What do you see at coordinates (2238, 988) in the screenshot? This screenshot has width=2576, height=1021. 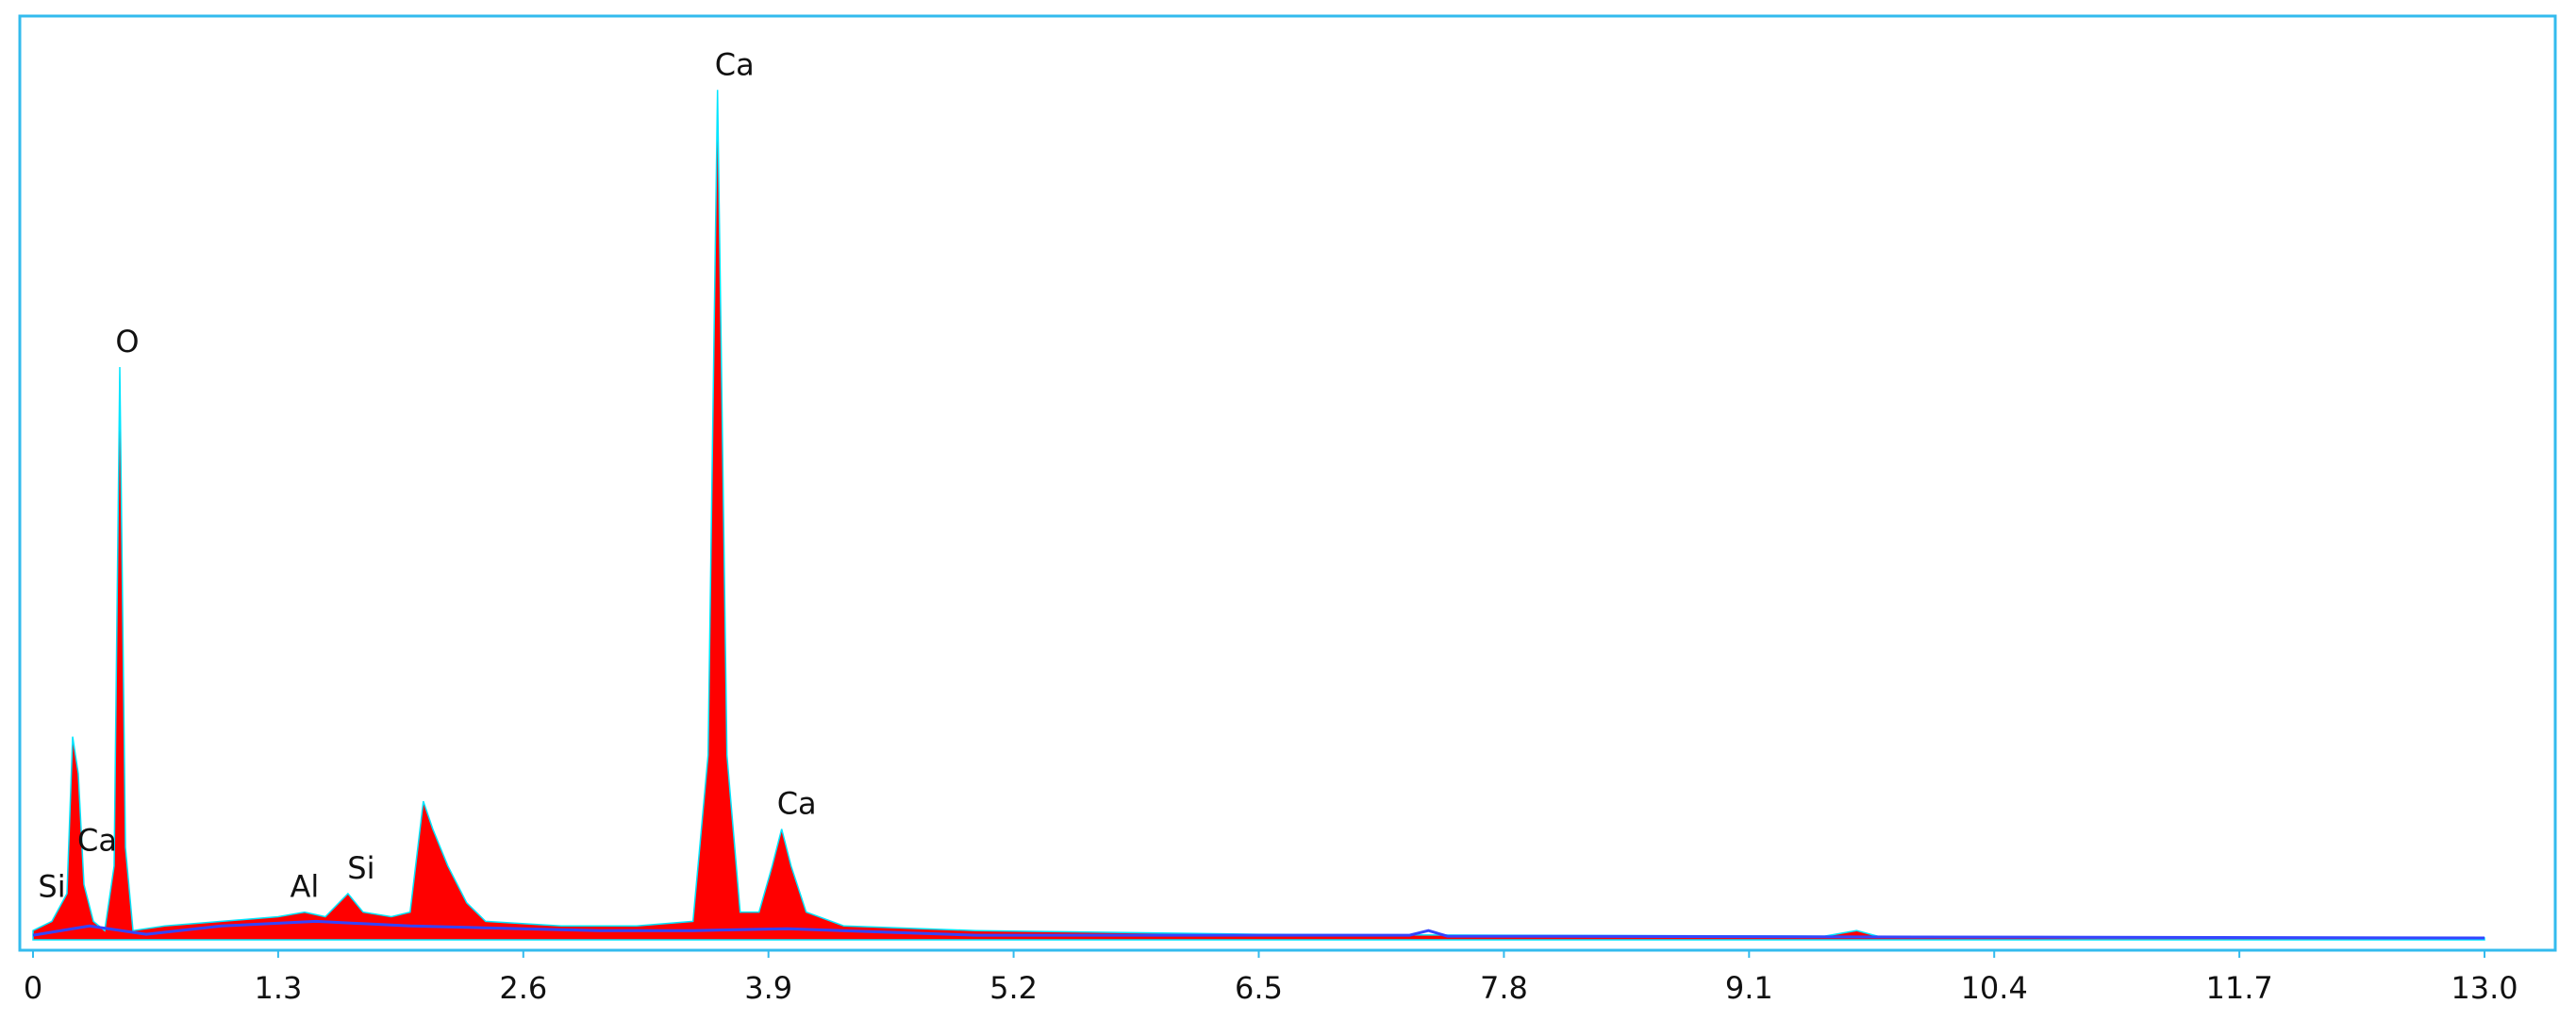 I see `x-tick-label: 11.7` at bounding box center [2238, 988].